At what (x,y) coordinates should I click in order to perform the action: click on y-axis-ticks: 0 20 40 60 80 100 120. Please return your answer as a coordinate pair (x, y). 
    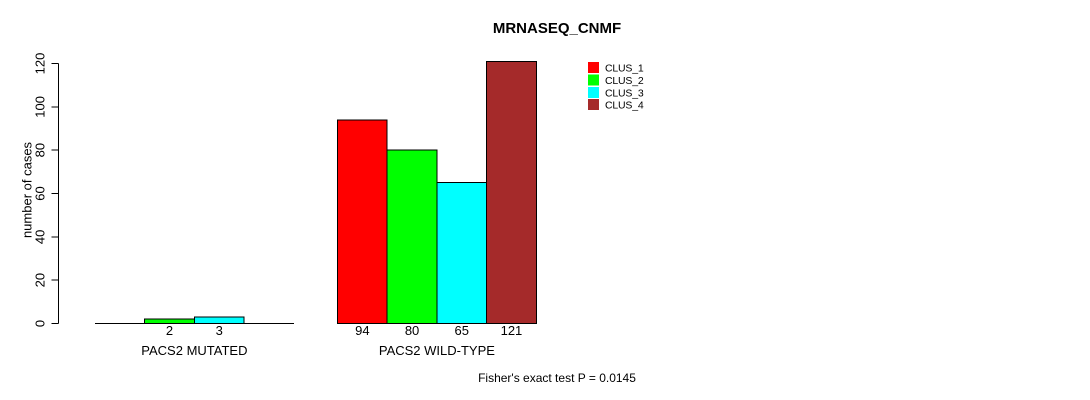
    Looking at the image, I should click on (46, 190).